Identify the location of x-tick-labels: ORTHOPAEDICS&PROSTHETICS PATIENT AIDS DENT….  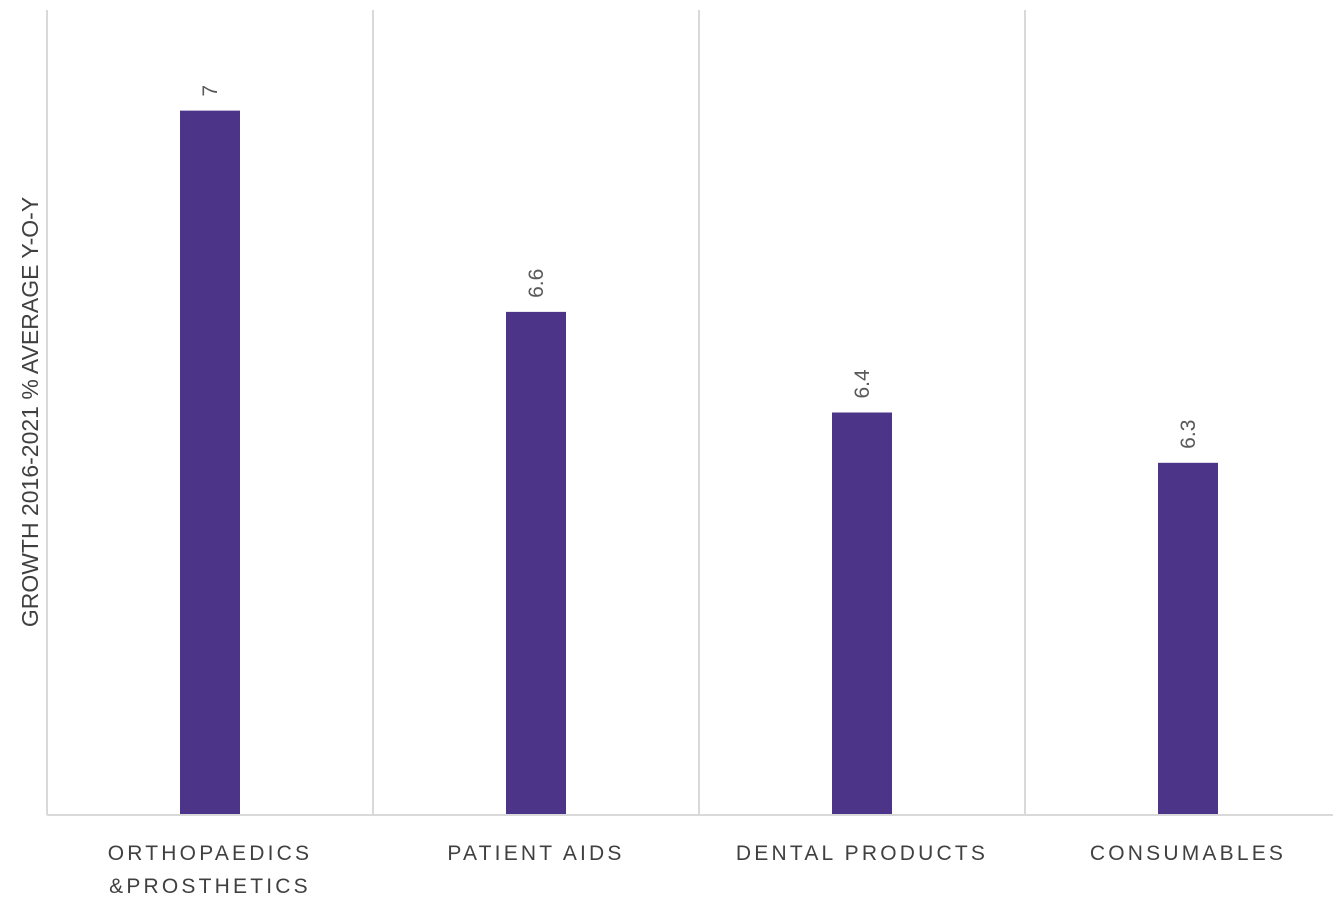
(697, 870).